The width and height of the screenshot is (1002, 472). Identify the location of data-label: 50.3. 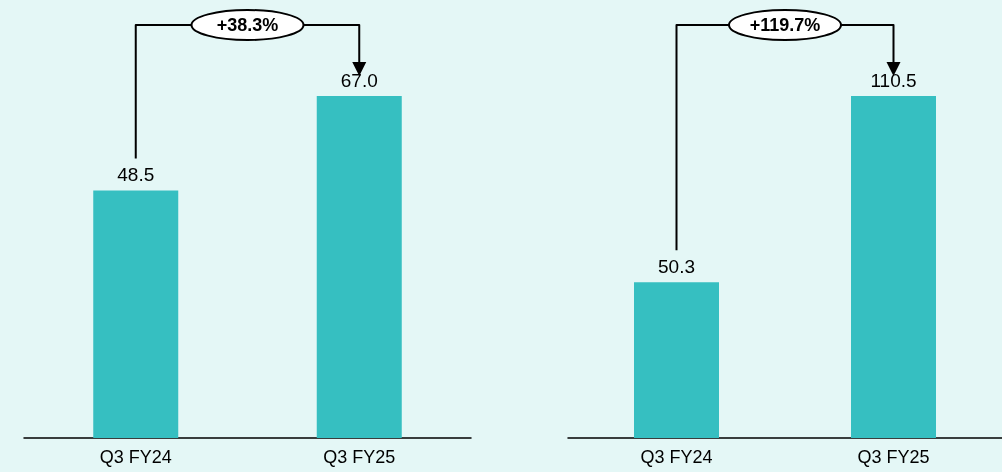
(676, 267).